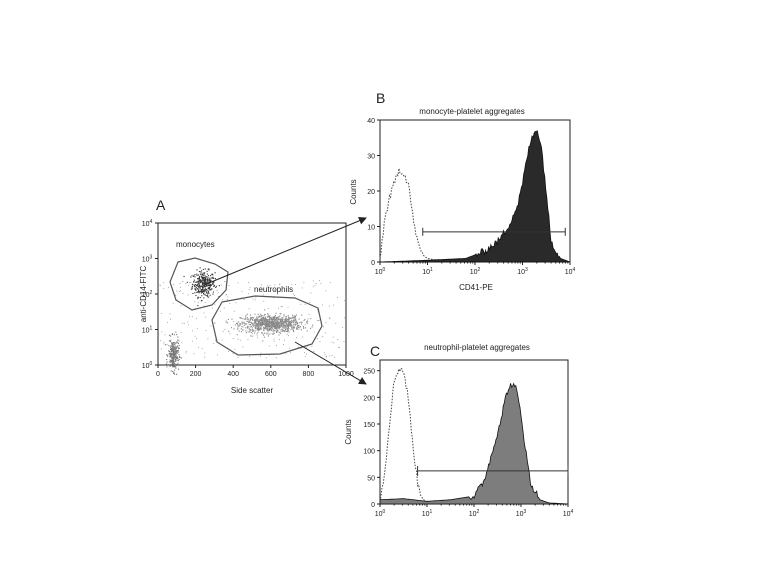 The width and height of the screenshot is (768, 576). I want to click on x-tick-label: 10⁰, so click(380, 271).